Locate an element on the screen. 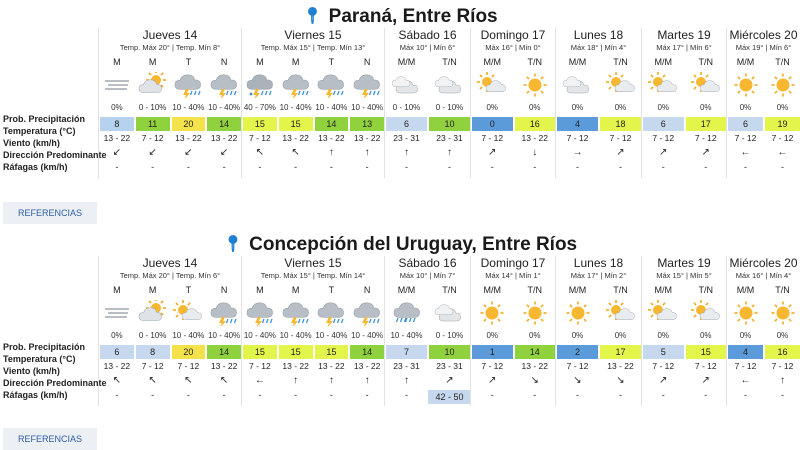  label-wind: Viento (km/h) is located at coordinates (31, 143).